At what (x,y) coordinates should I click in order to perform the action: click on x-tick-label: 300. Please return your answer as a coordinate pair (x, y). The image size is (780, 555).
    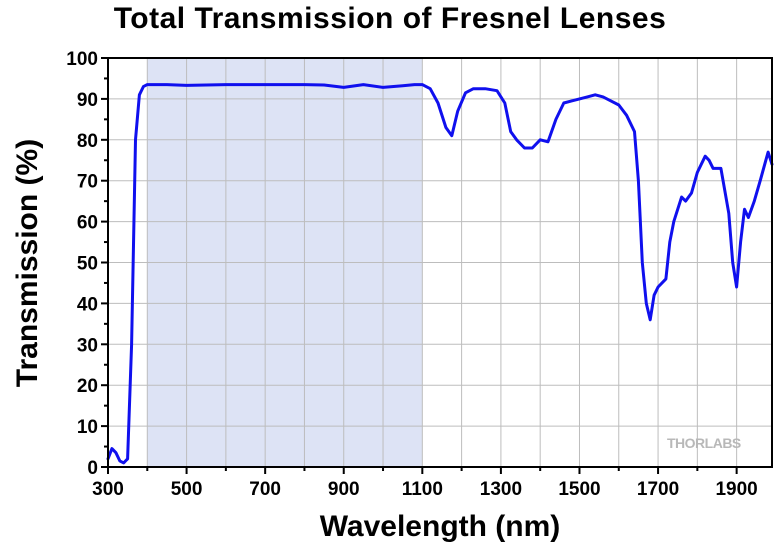
    Looking at the image, I should click on (108, 489).